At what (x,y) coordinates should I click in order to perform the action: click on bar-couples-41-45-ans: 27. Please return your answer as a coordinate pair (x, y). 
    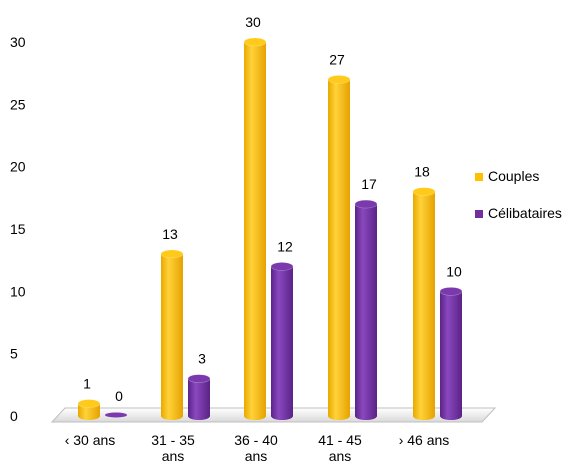
    Looking at the image, I should click on (339, 236).